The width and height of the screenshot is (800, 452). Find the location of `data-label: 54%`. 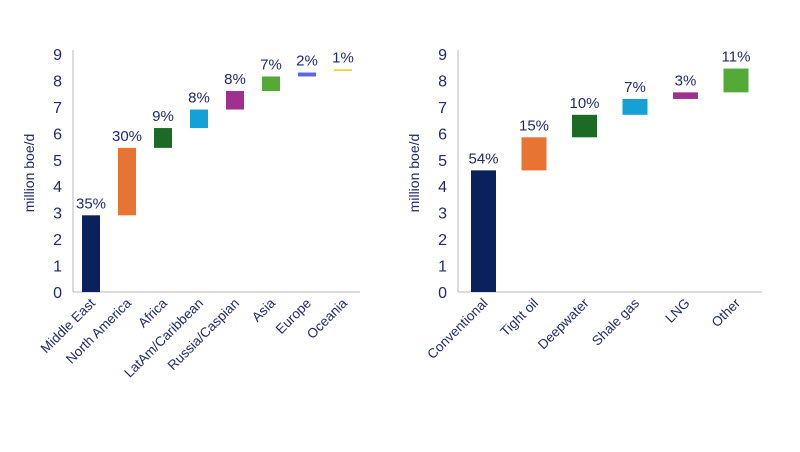

data-label: 54% is located at coordinates (483, 158).